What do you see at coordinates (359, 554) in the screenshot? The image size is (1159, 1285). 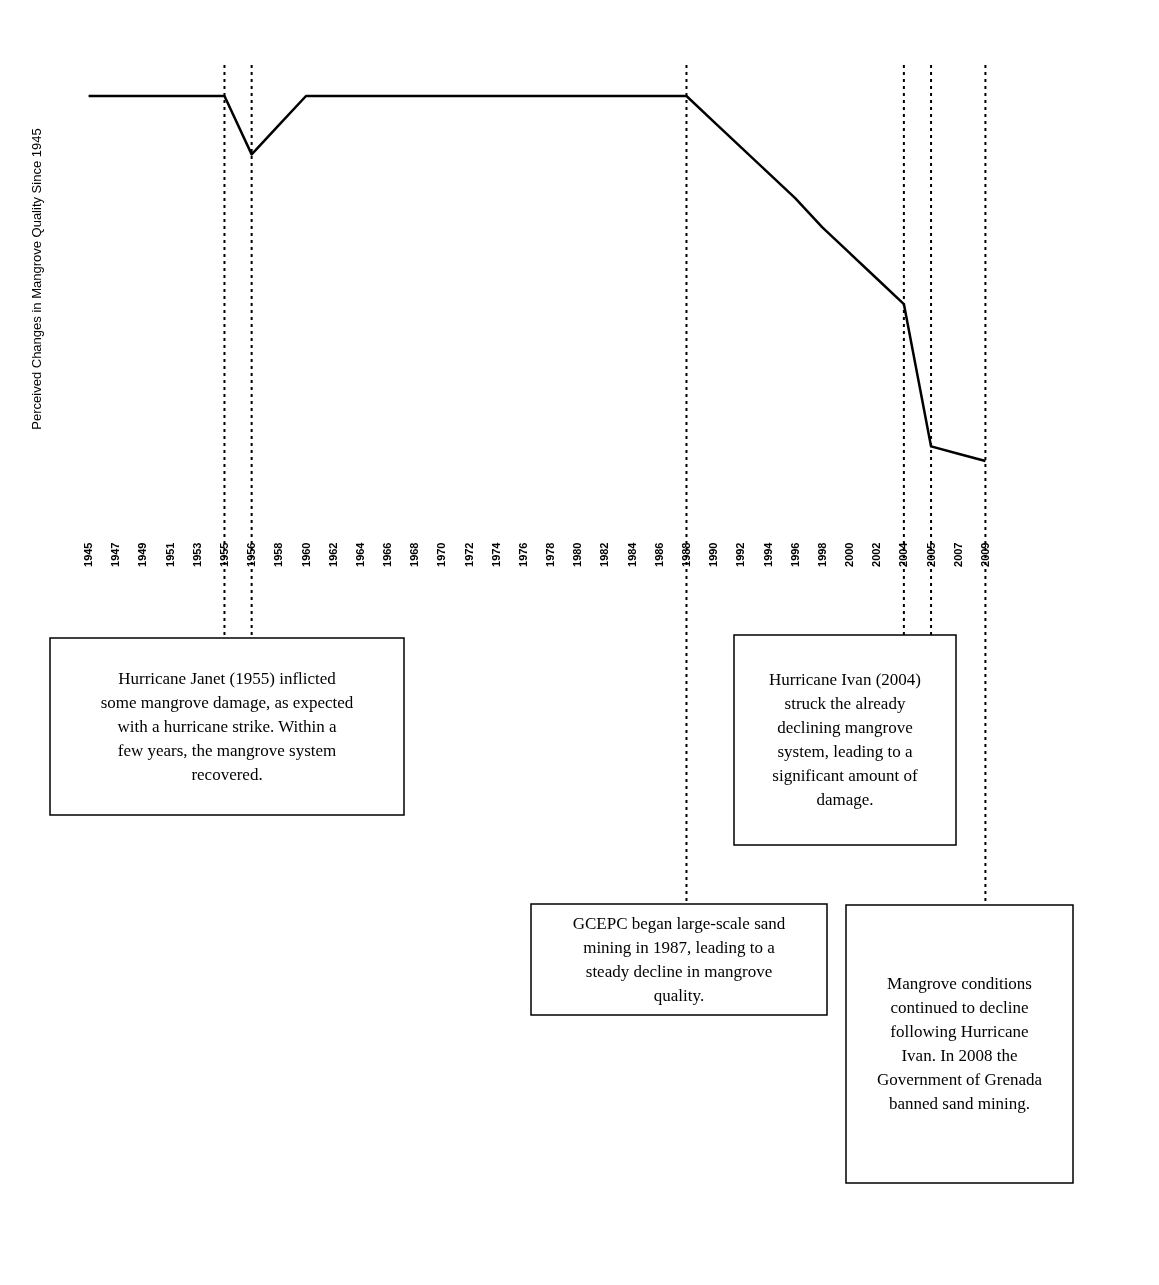 I see `x-tick-label: 1964` at bounding box center [359, 554].